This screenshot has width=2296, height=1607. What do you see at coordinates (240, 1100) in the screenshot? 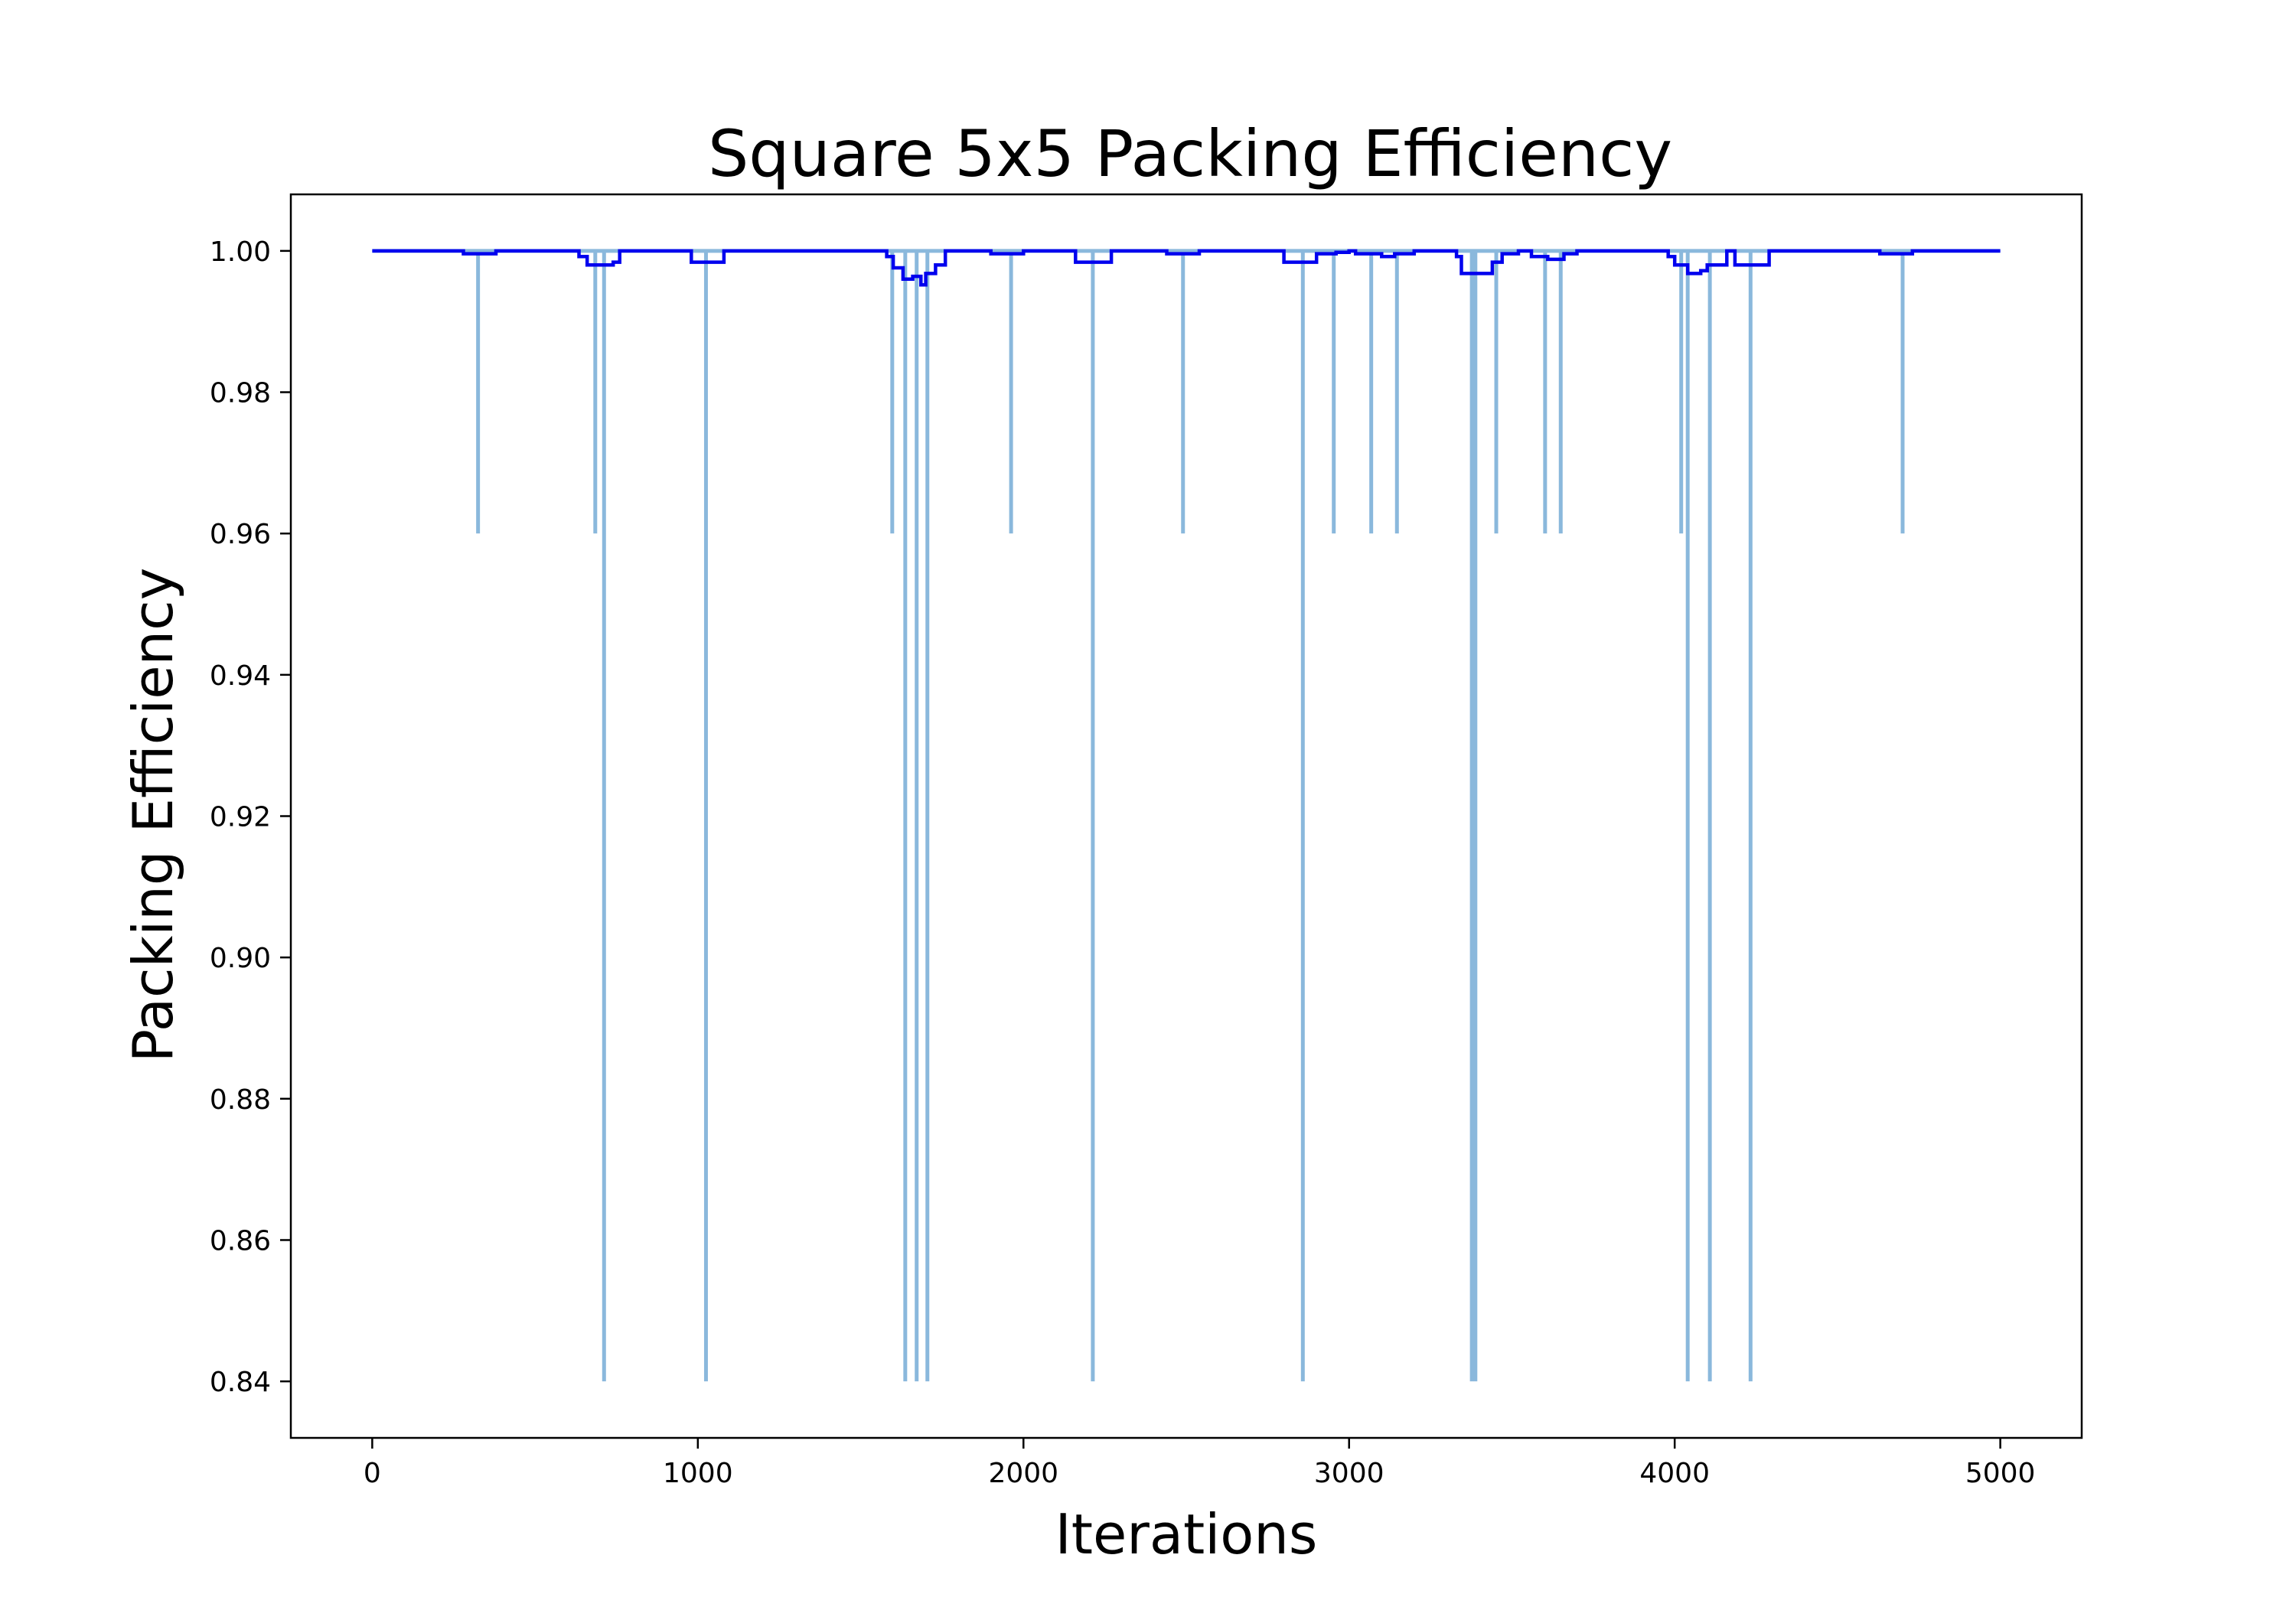
I see `y-tick-label-2: 0.88` at bounding box center [240, 1100].